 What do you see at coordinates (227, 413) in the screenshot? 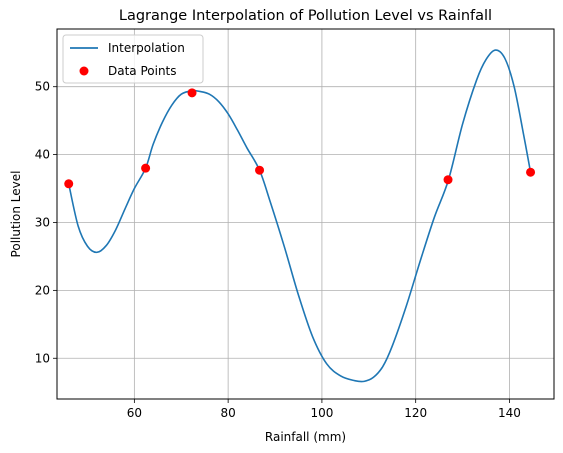
I see `x-tick-label: 80` at bounding box center [227, 413].